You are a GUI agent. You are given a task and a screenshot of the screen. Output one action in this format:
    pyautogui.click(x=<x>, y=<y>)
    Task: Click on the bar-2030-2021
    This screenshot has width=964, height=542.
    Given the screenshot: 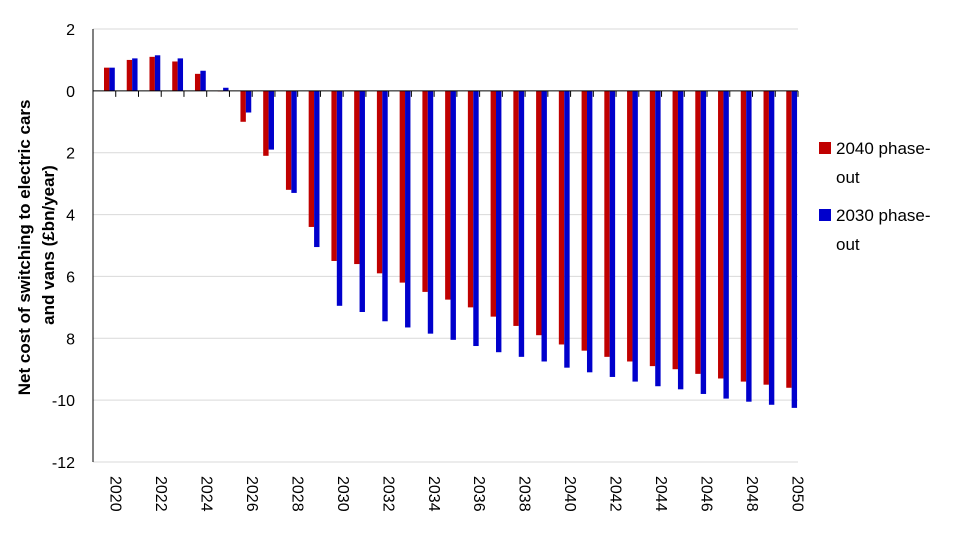 What is the action you would take?
    pyautogui.click(x=135, y=74)
    